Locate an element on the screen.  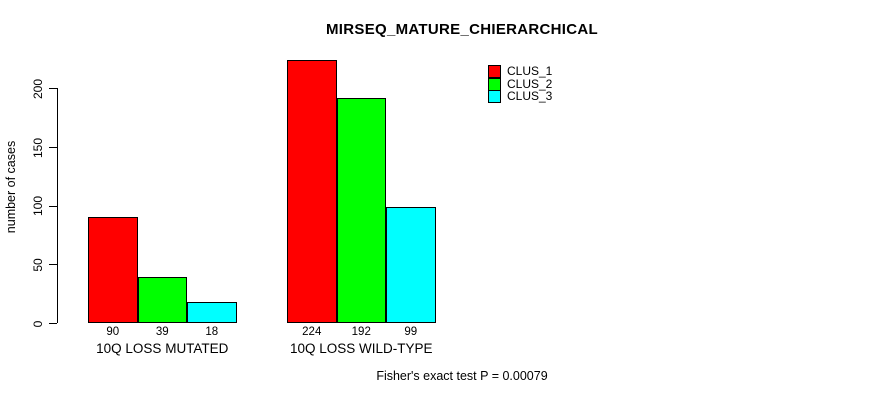
bar-clus_3-group1 is located at coordinates (212, 312).